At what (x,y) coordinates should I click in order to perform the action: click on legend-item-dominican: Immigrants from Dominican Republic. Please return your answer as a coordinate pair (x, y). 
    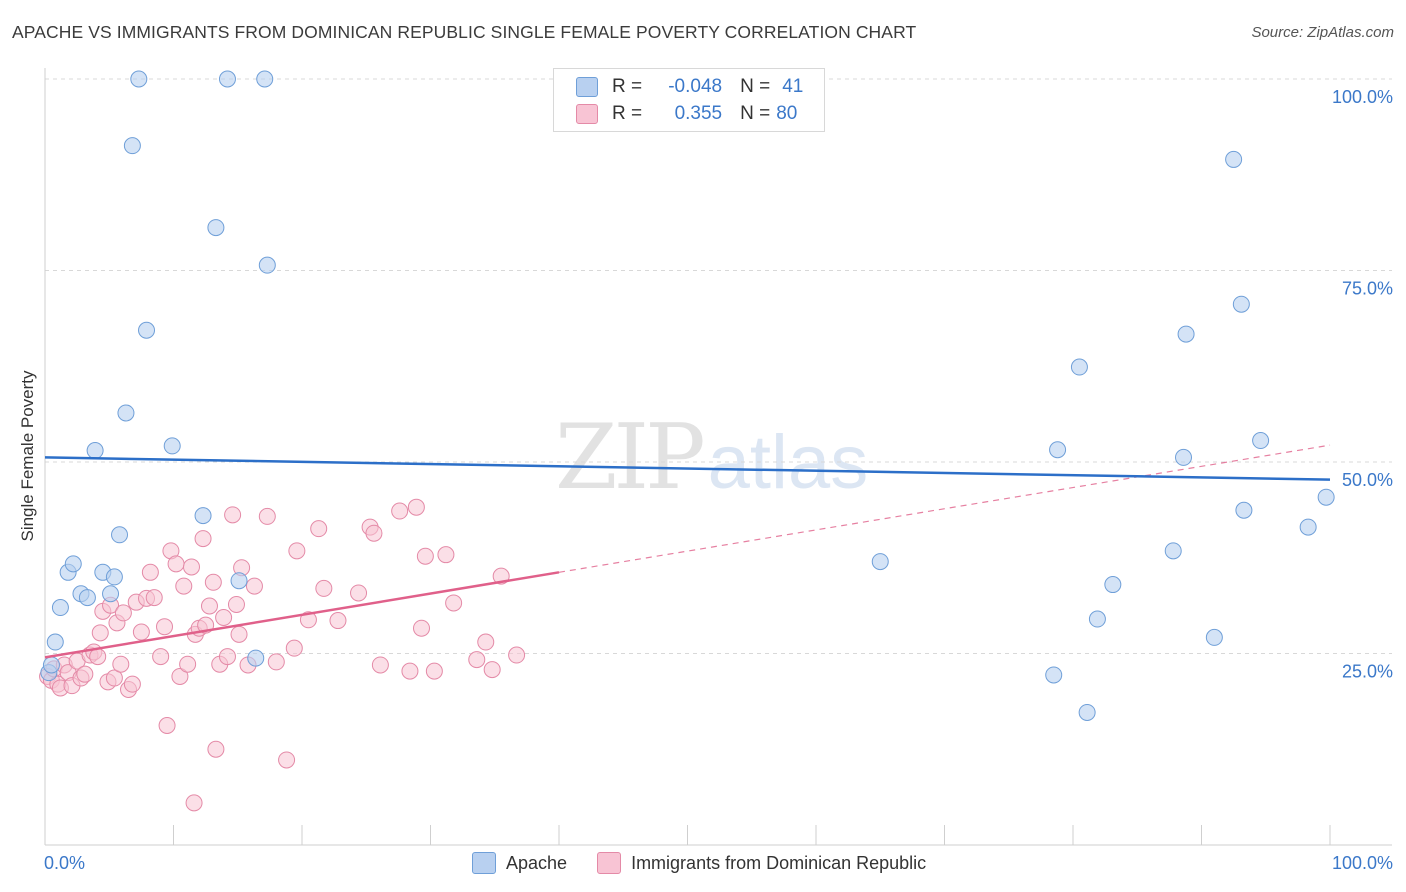
    Looking at the image, I should click on (761, 863).